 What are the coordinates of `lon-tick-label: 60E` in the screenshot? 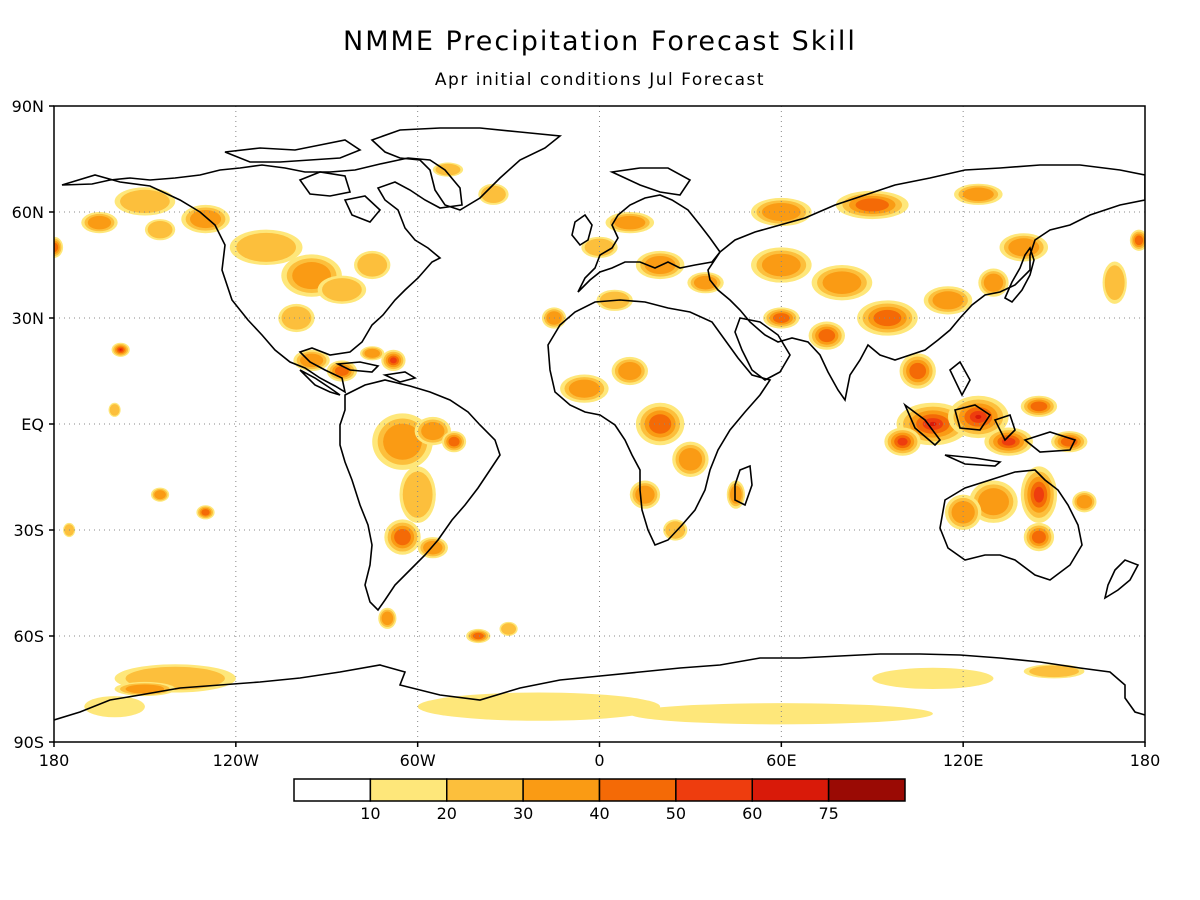 It's located at (781, 760).